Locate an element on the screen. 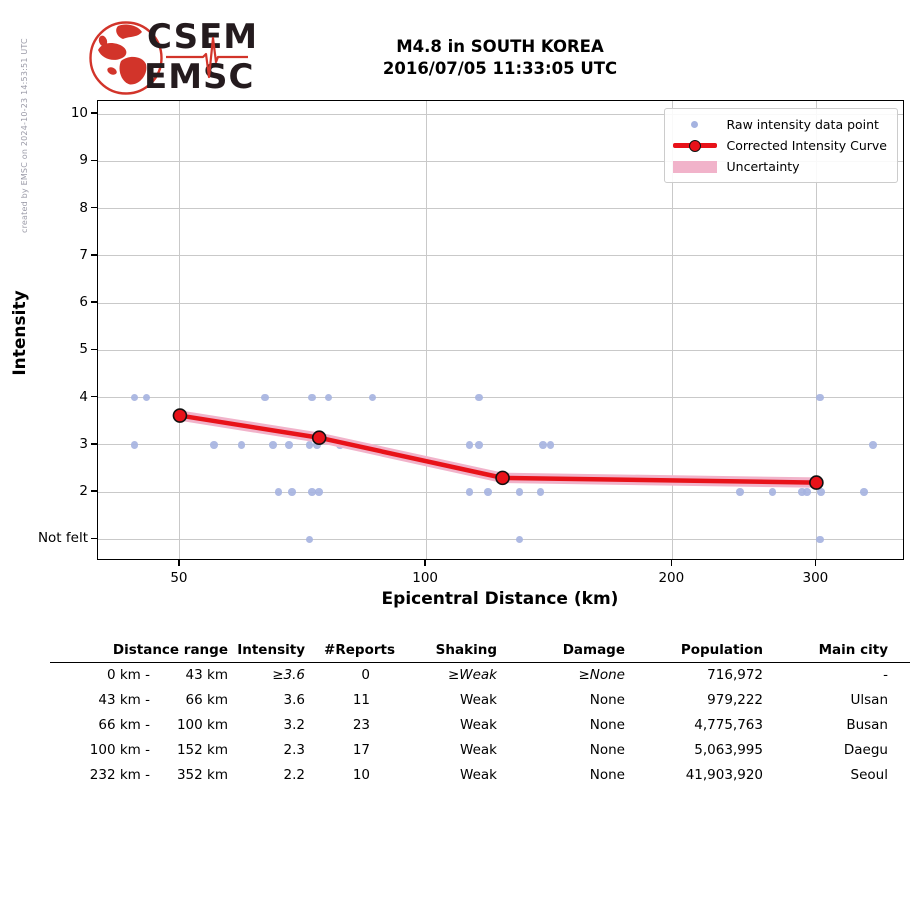  cell-range-from: 232 km - is located at coordinates (119, 775).